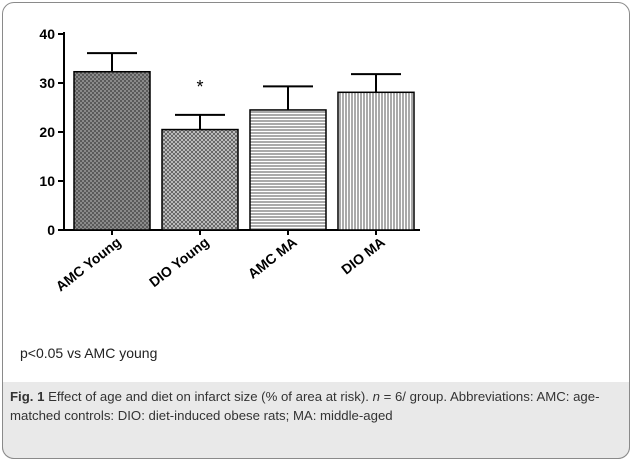 This screenshot has height=463, width=634. What do you see at coordinates (51, 230) in the screenshot?
I see `y-tick-label: 0` at bounding box center [51, 230].